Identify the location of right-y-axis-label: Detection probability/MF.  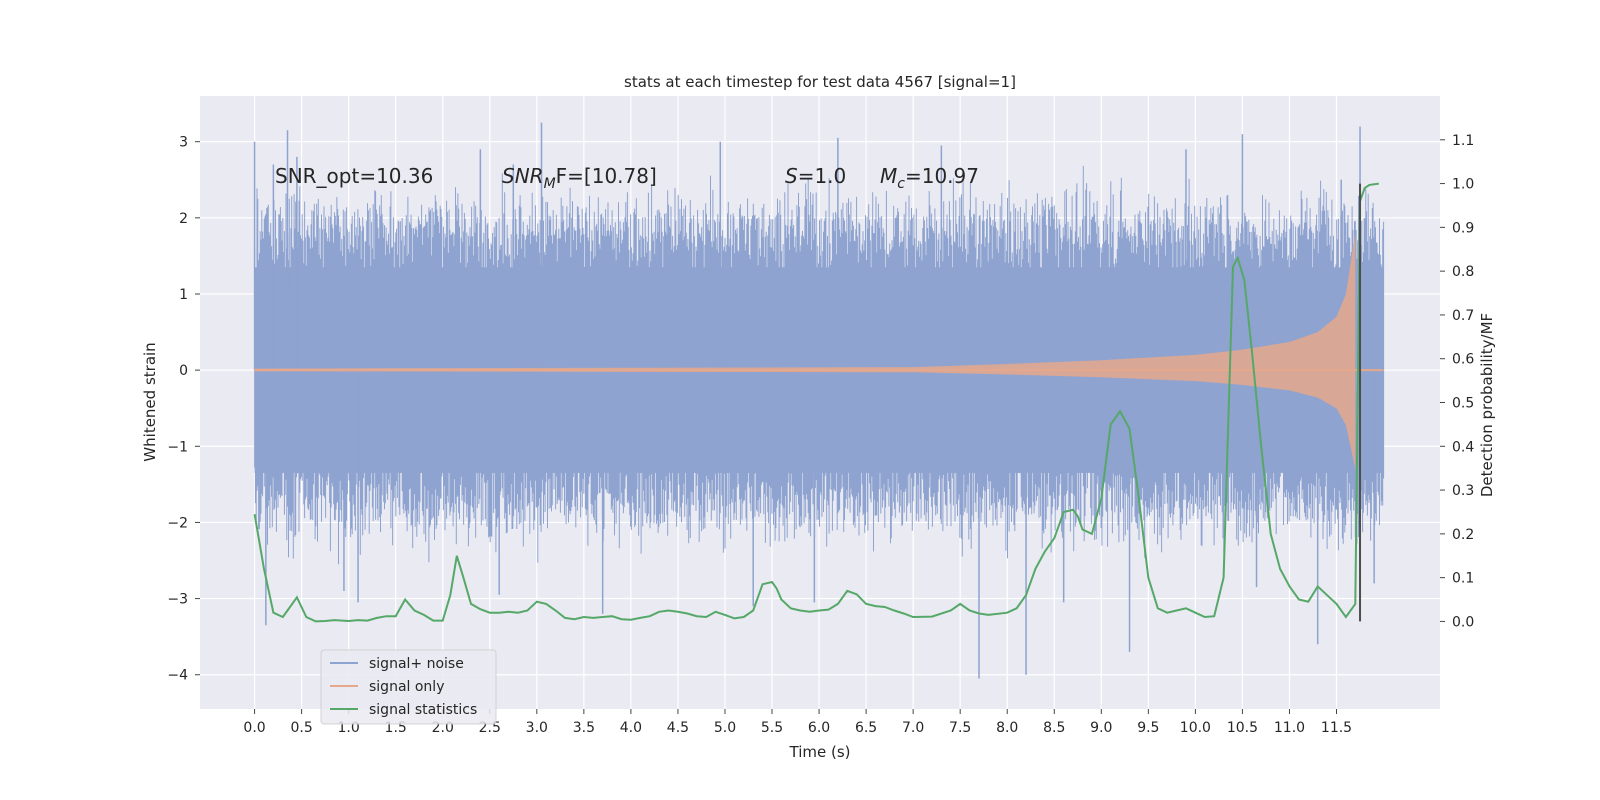
(1487, 405).